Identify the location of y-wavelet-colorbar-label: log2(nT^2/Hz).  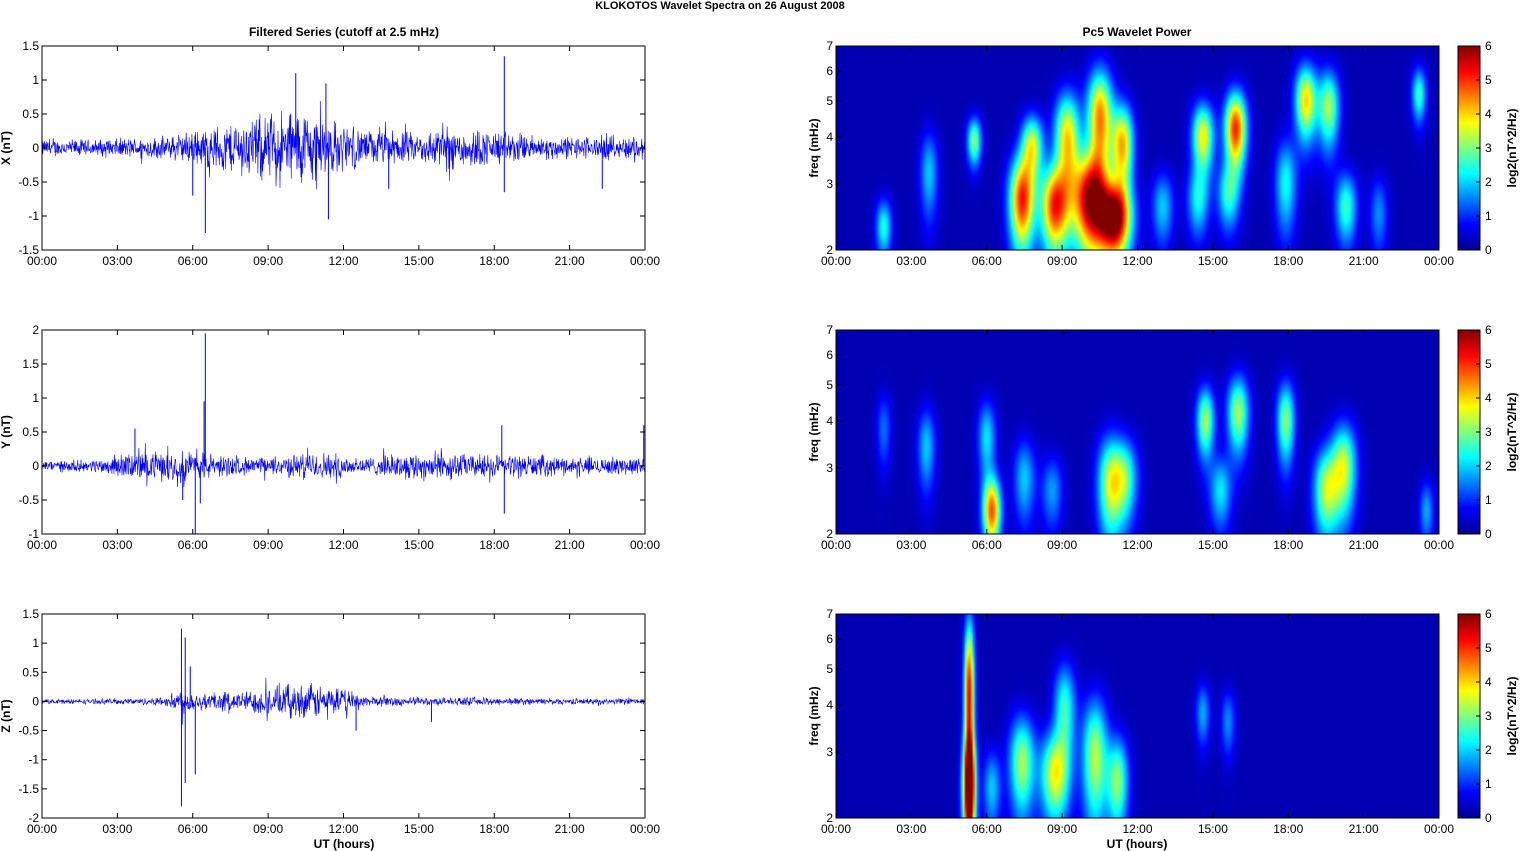
(1512, 431).